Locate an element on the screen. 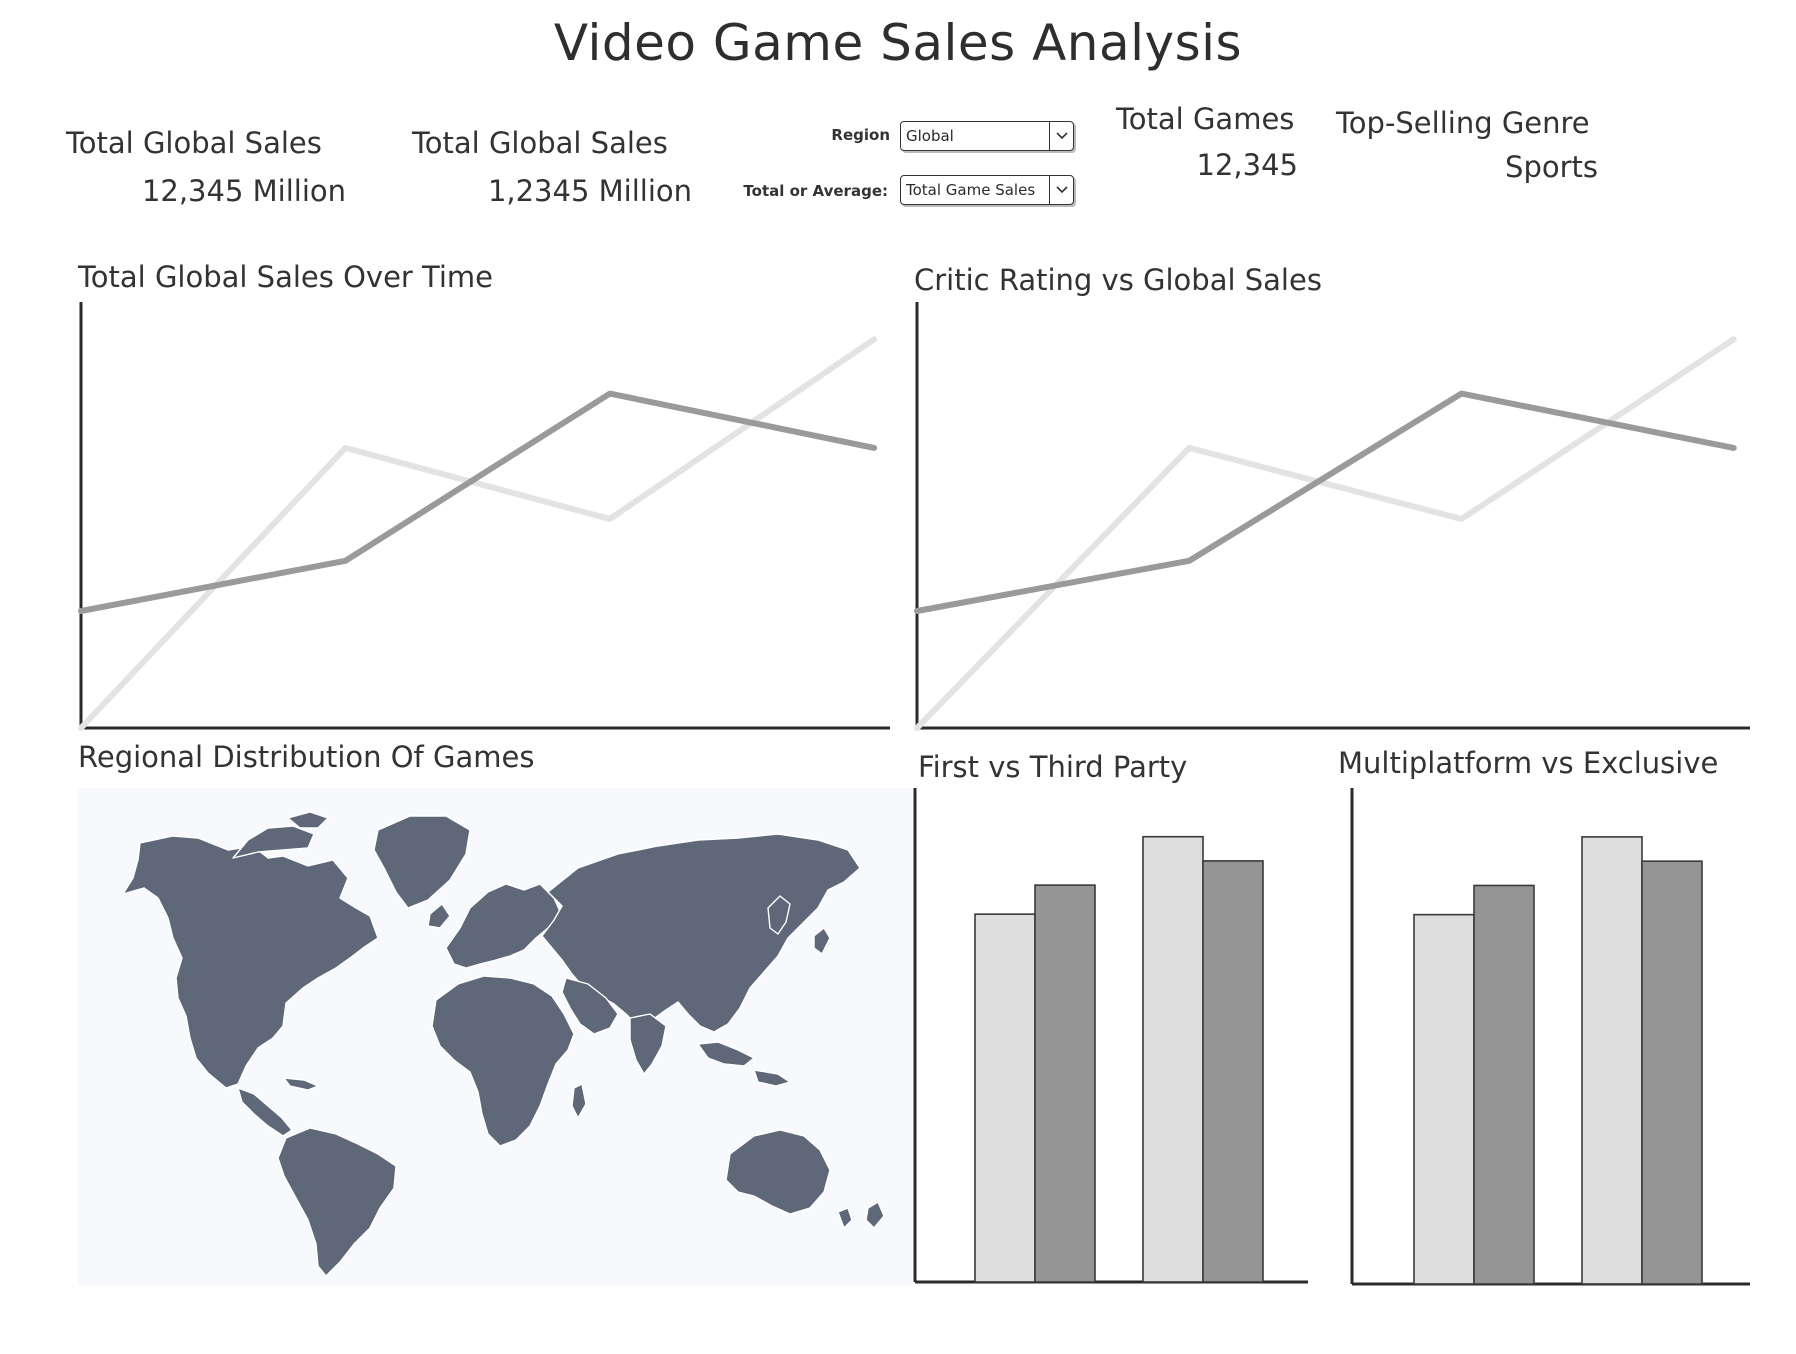 Image resolution: width=1796 pixels, height=1354 pixels. total-or-average-label: Total or Average: is located at coordinates (815, 191).